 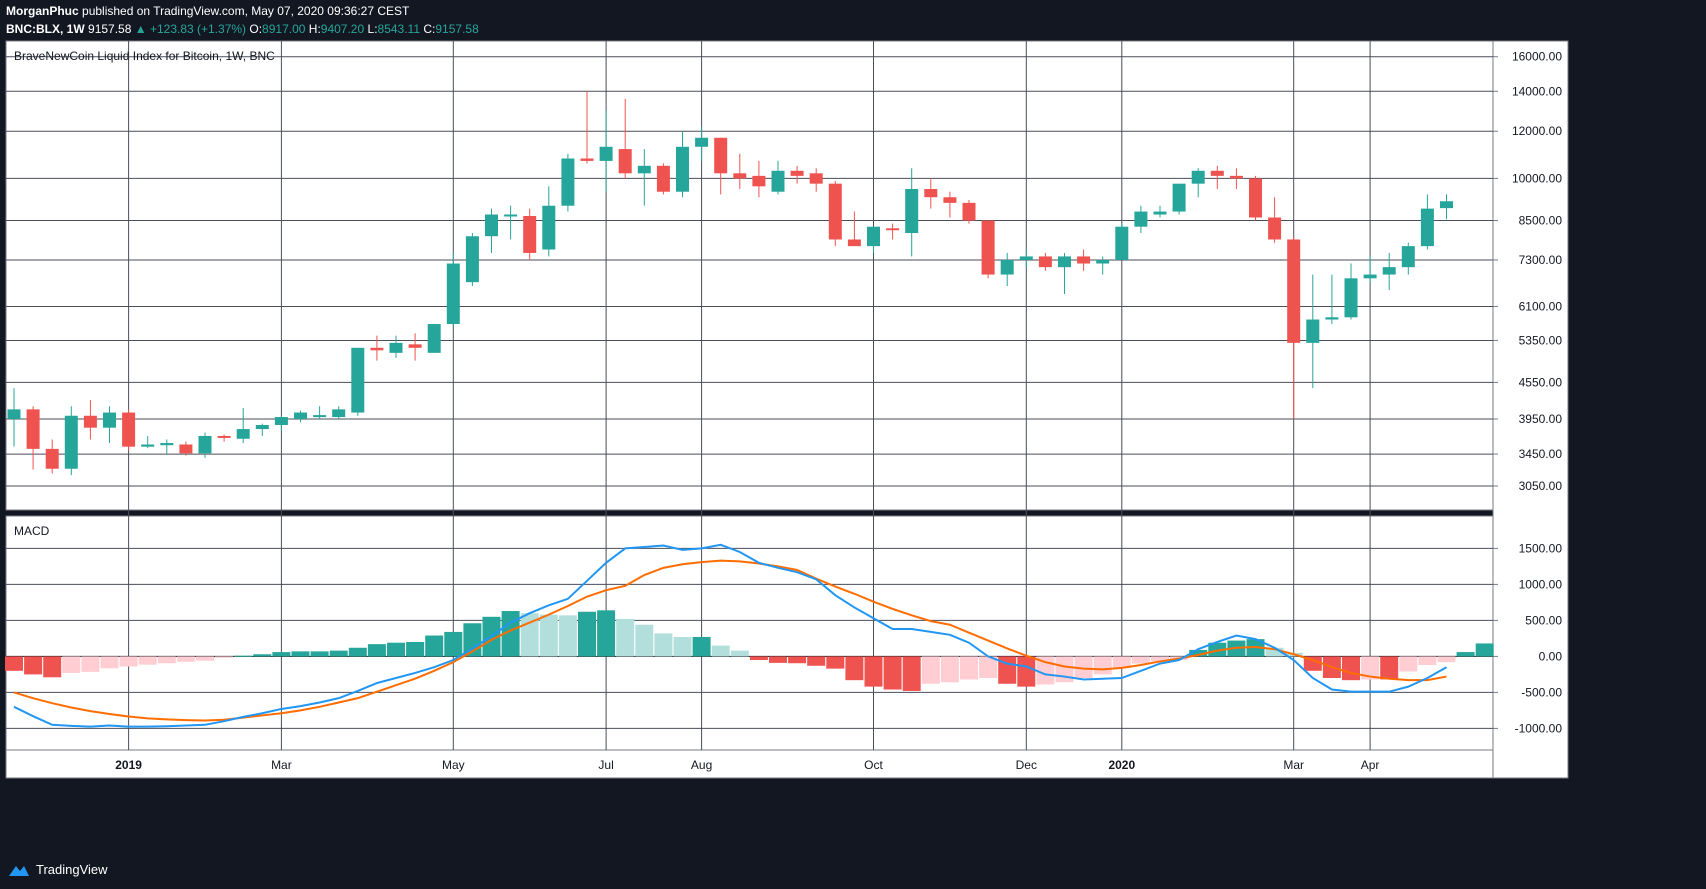 I want to click on macd-tick-label: -1000.00, so click(x=1539, y=728).